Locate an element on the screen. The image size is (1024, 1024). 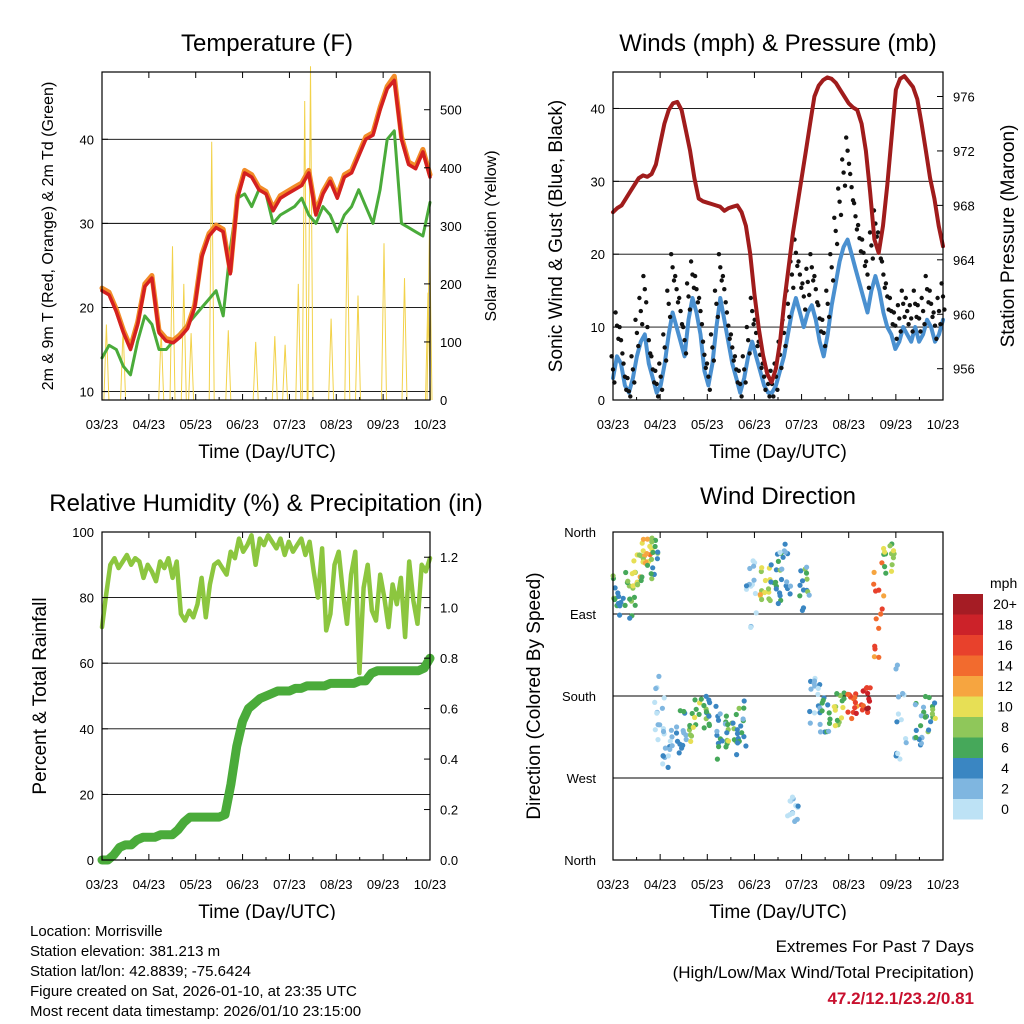
y-tick-label: 0 is located at coordinates (601, 400).